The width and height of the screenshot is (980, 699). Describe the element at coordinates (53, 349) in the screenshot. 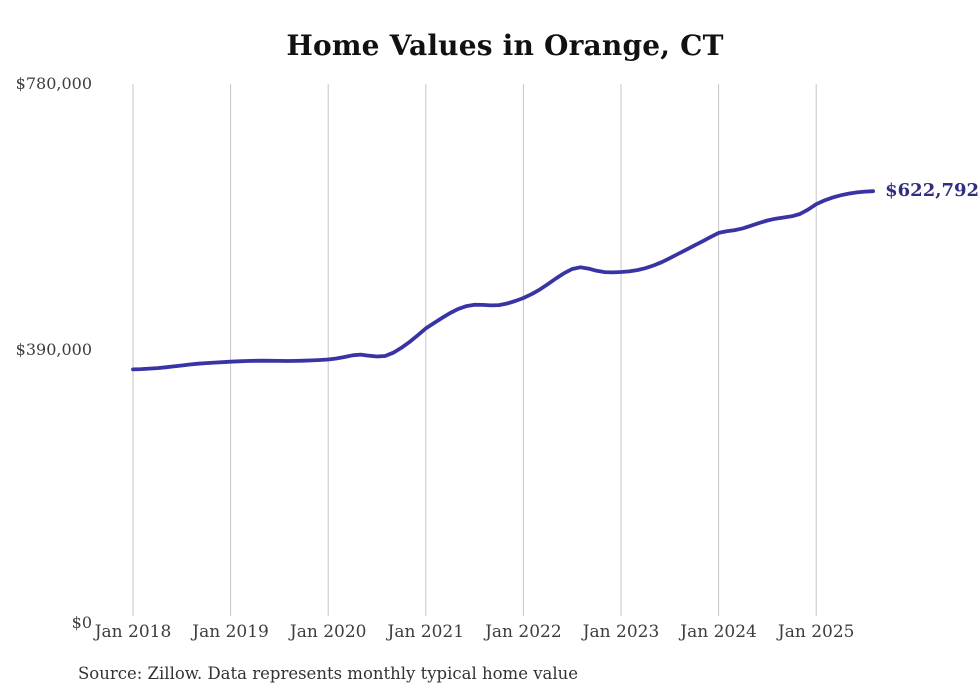

I see `y-tick-label-390000: $390,000` at that location.